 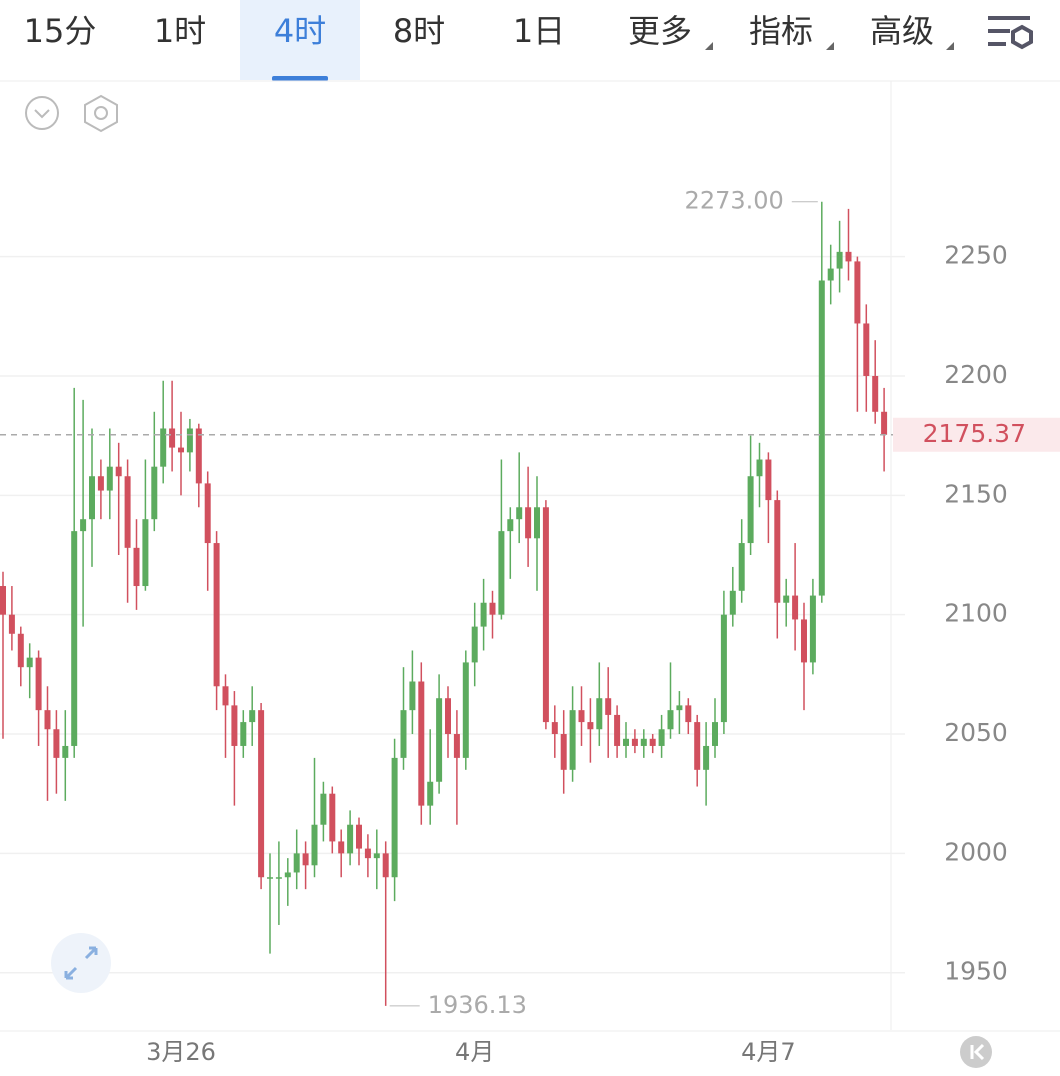 I want to click on scroll-latest-icon, so click(x=977, y=1052).